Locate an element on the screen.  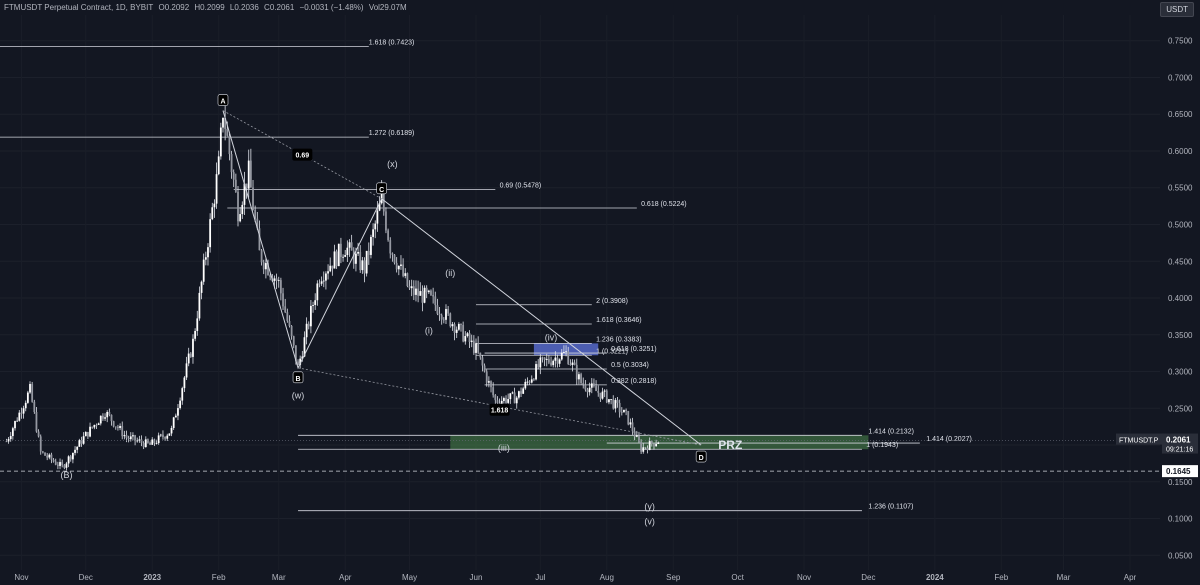
price-tick-label: 0.0500 is located at coordinates (1180, 555).